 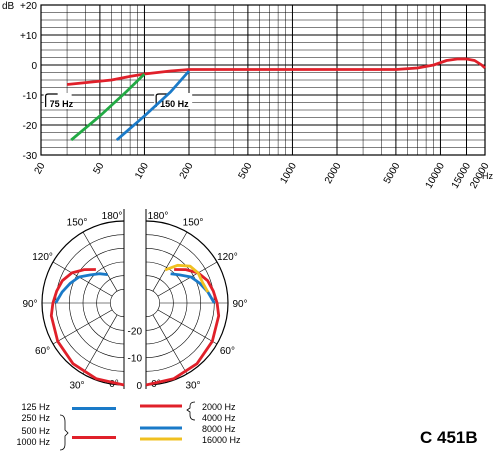 I want to click on y-tick-label: 0, so click(x=34, y=66).